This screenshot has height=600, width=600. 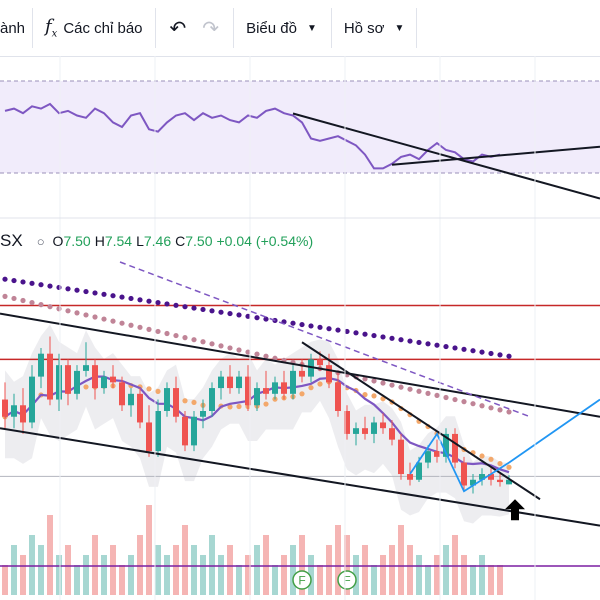 I want to click on projection-path, so click(x=504, y=445).